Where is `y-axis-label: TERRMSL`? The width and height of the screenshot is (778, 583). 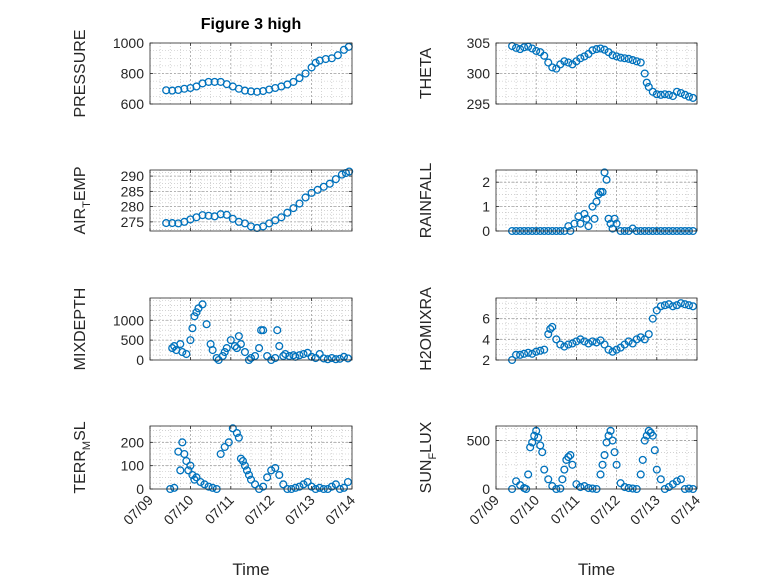 y-axis-label: TERRMSL is located at coordinates (82, 457).